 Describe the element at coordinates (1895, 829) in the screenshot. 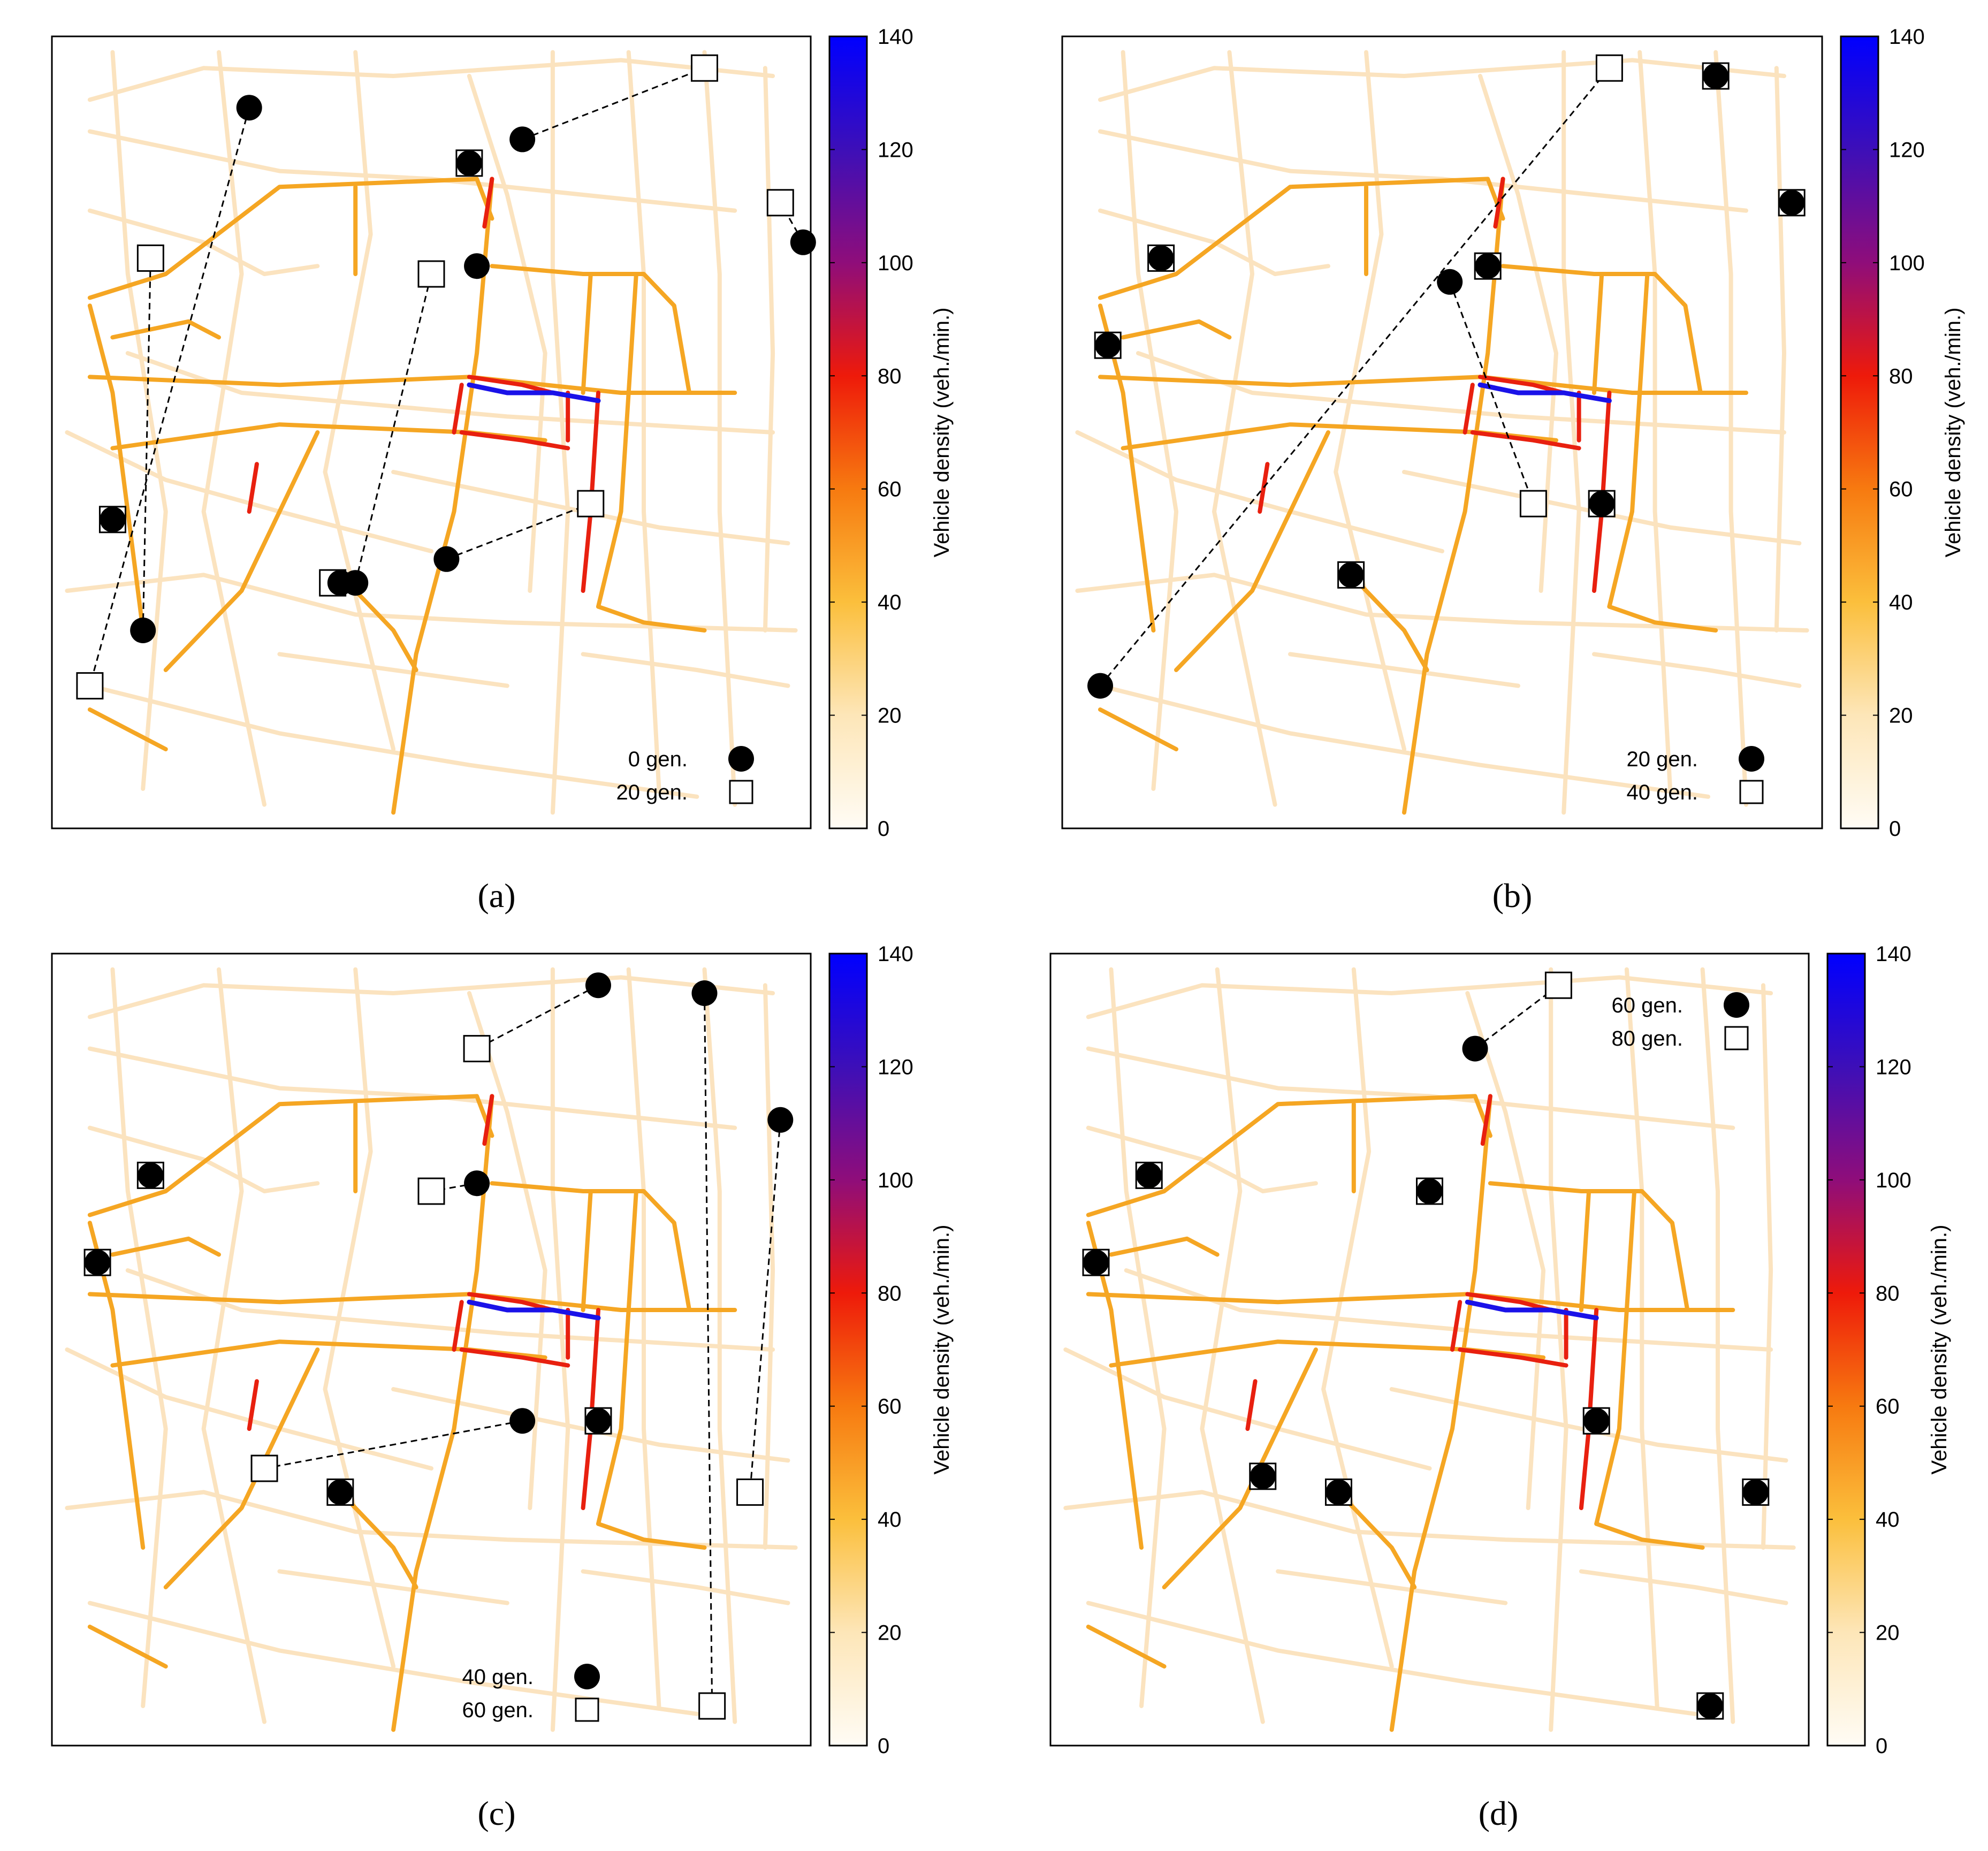

I see `colorbar-tick-label: 0` at that location.